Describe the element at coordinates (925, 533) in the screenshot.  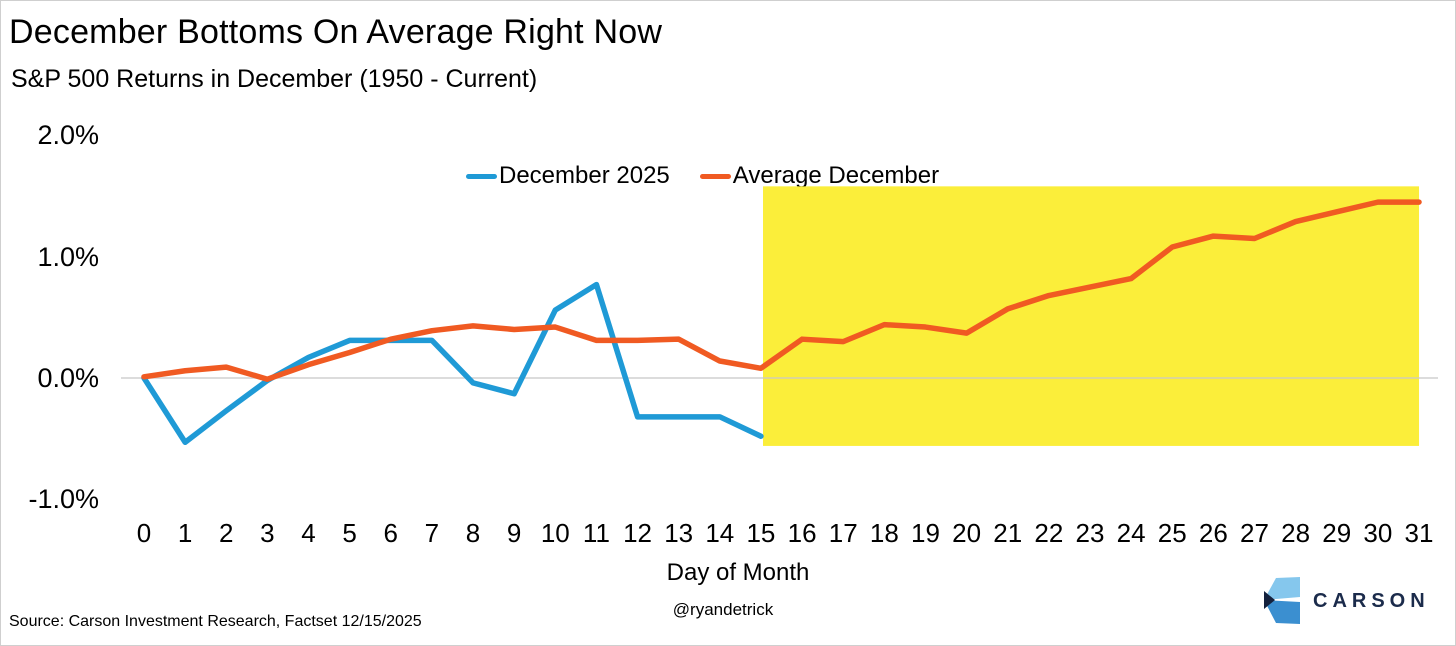
I see `x-tick-label: 19` at that location.